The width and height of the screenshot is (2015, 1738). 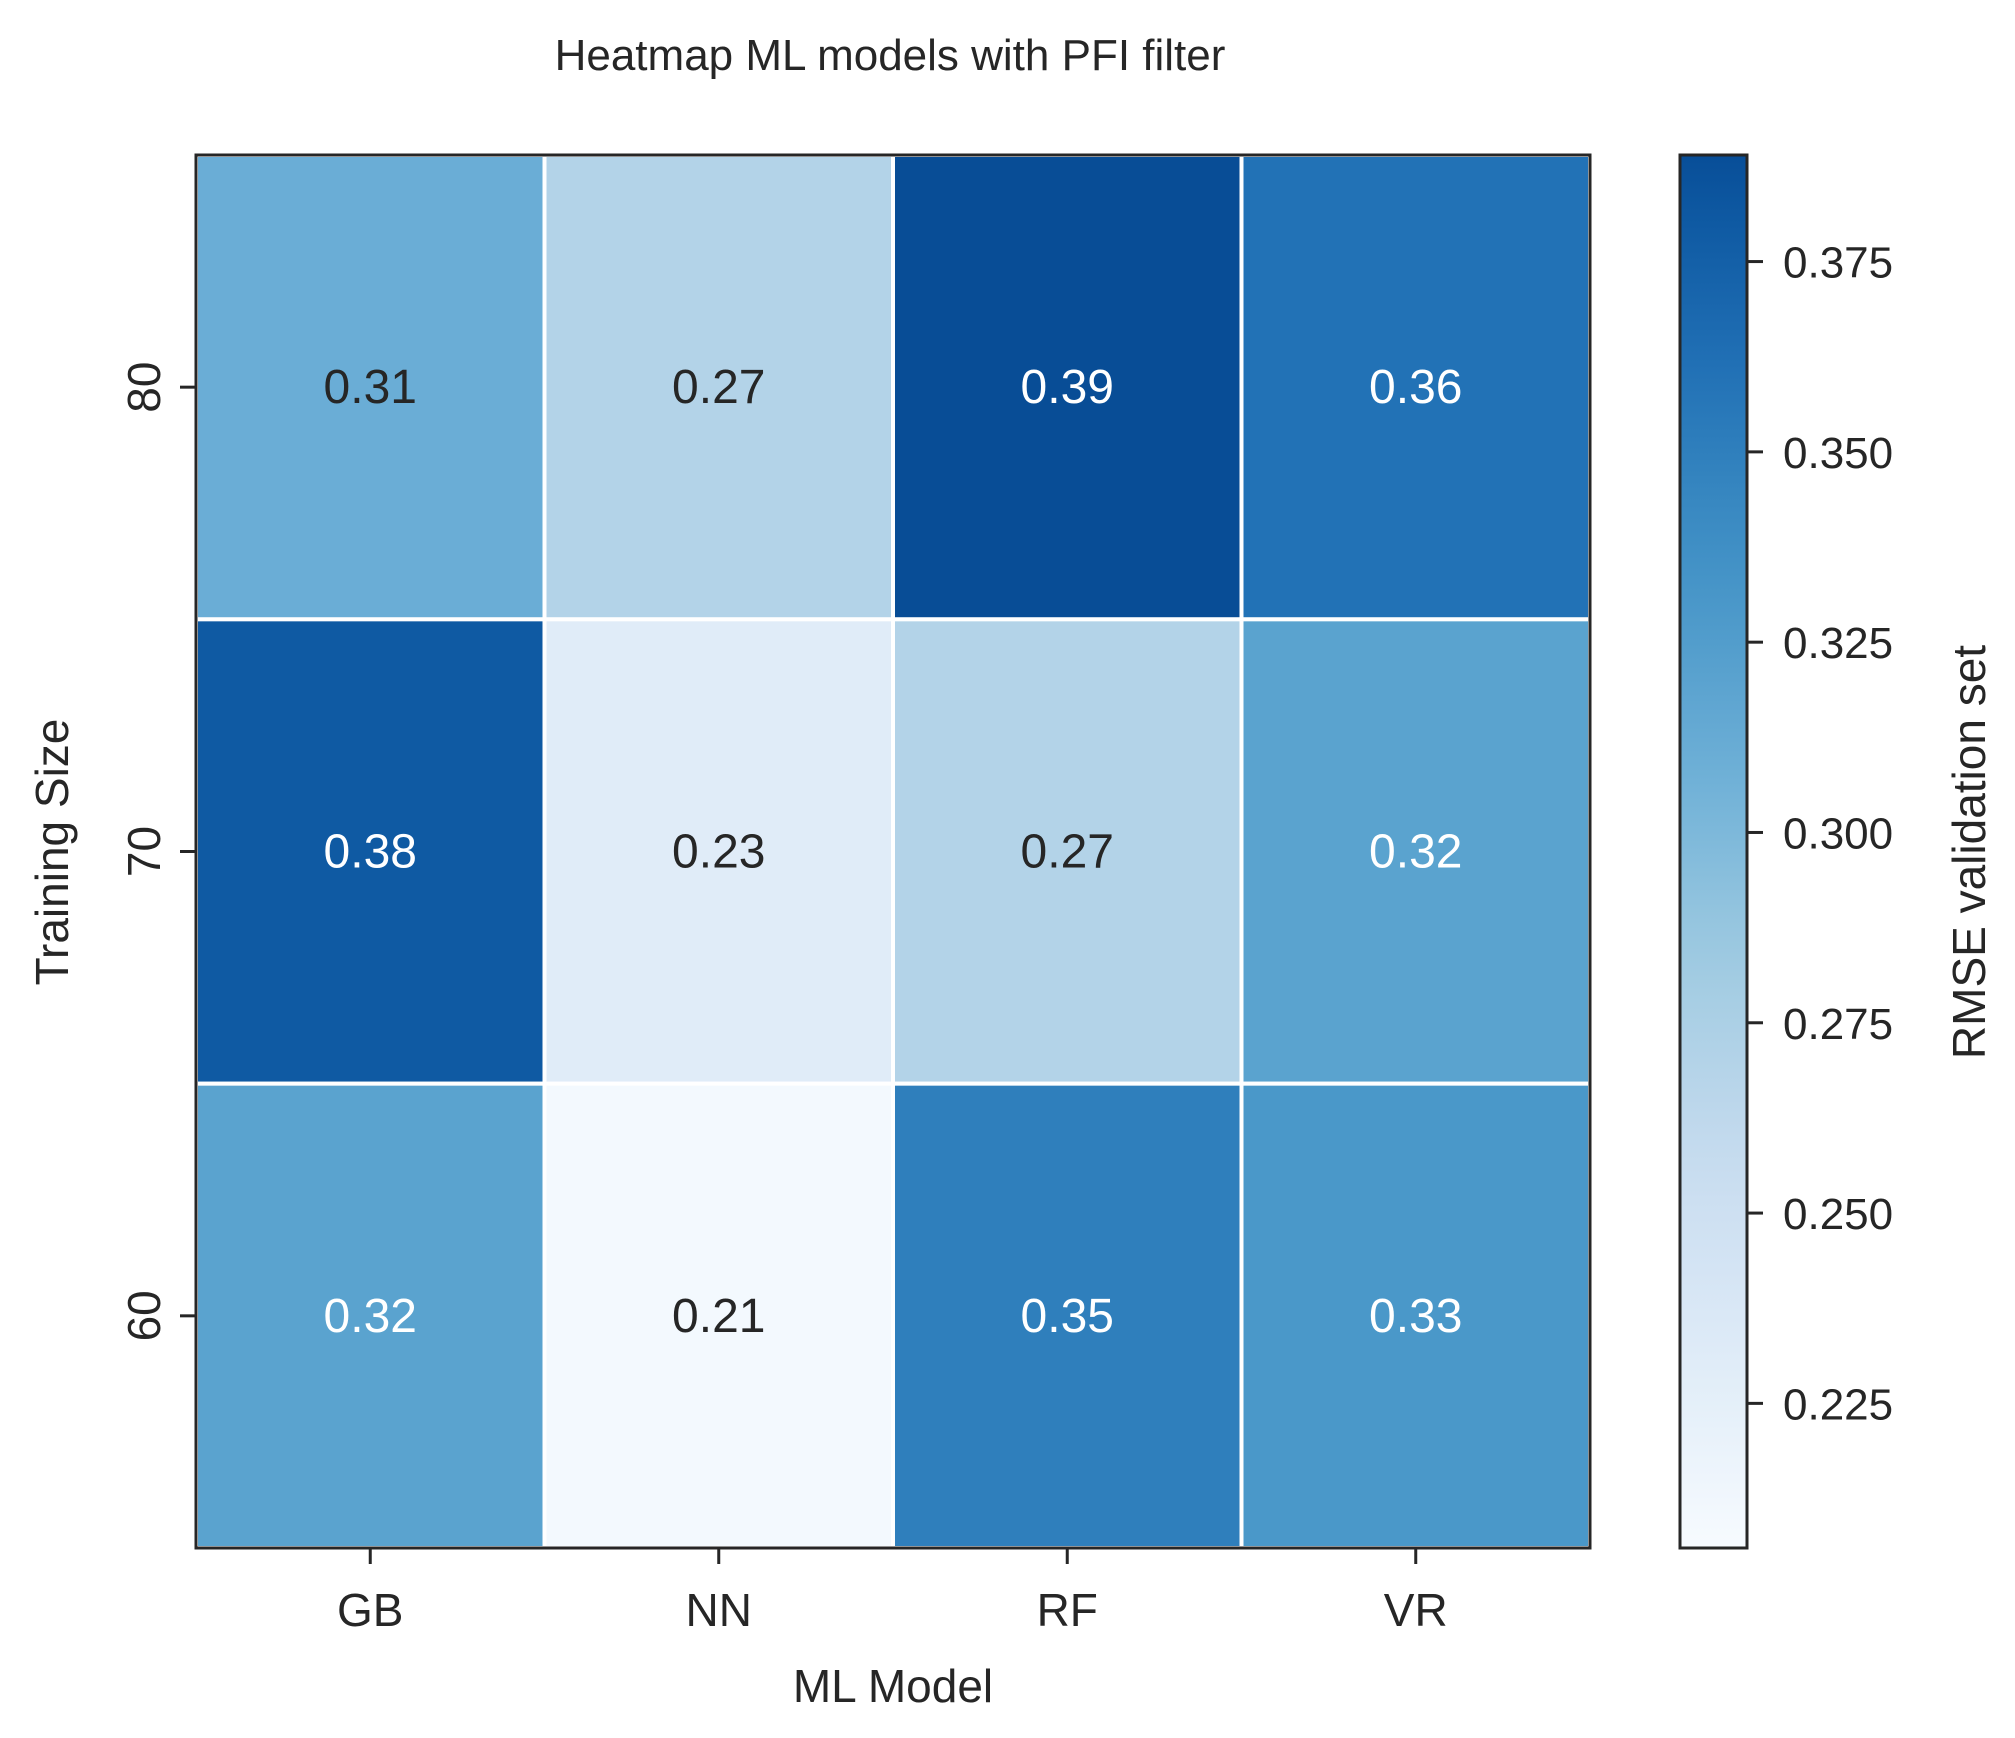 I want to click on chart-title: Heatmap ML models with PFI filter, so click(x=890, y=55).